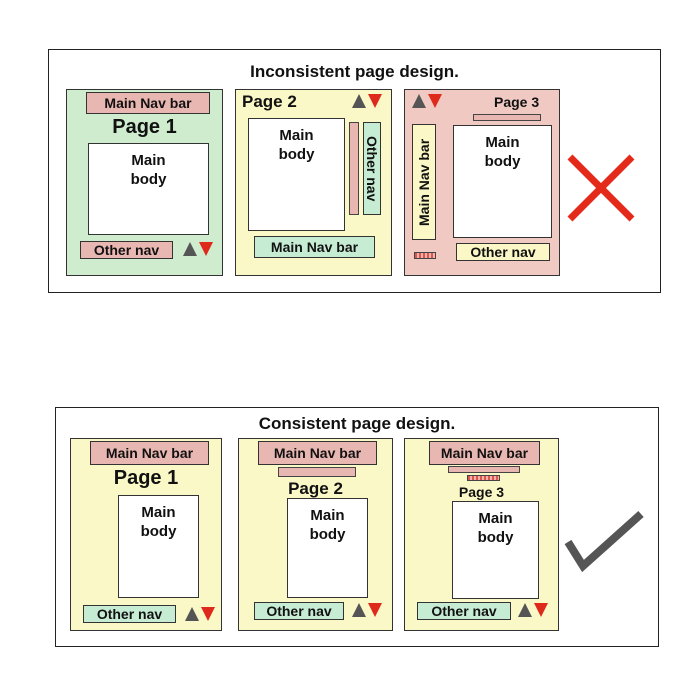 Image resolution: width=700 pixels, height=700 pixels. What do you see at coordinates (144, 127) in the screenshot?
I see `top-page-1-label: Page 1` at bounding box center [144, 127].